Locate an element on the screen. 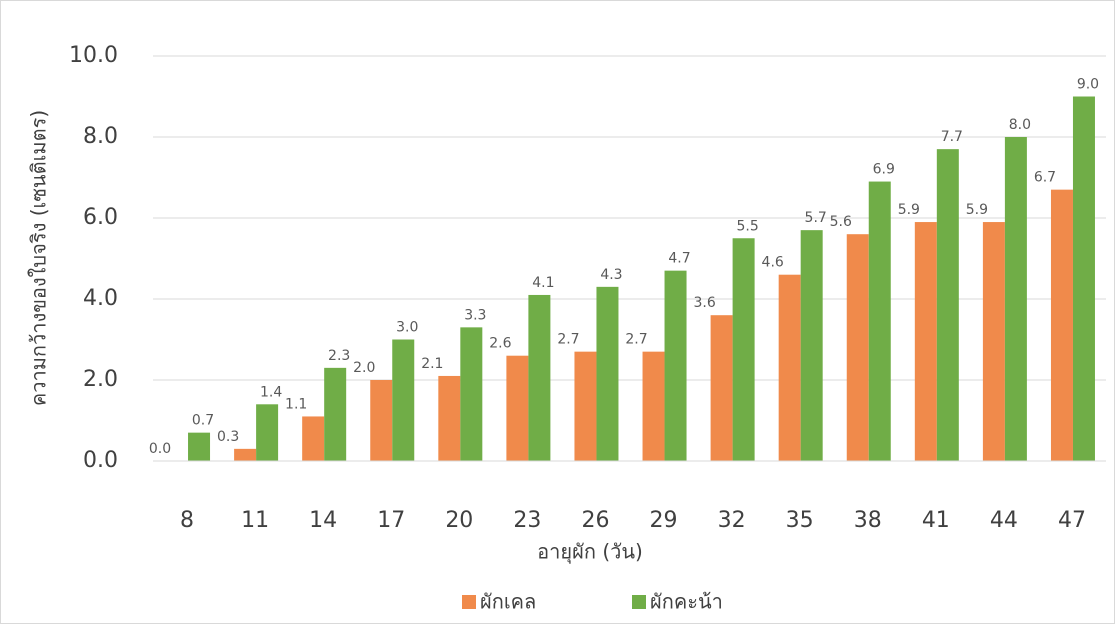 The width and height of the screenshot is (1115, 624). x-axis-title: อายุผัก (วัน) is located at coordinates (590, 552).